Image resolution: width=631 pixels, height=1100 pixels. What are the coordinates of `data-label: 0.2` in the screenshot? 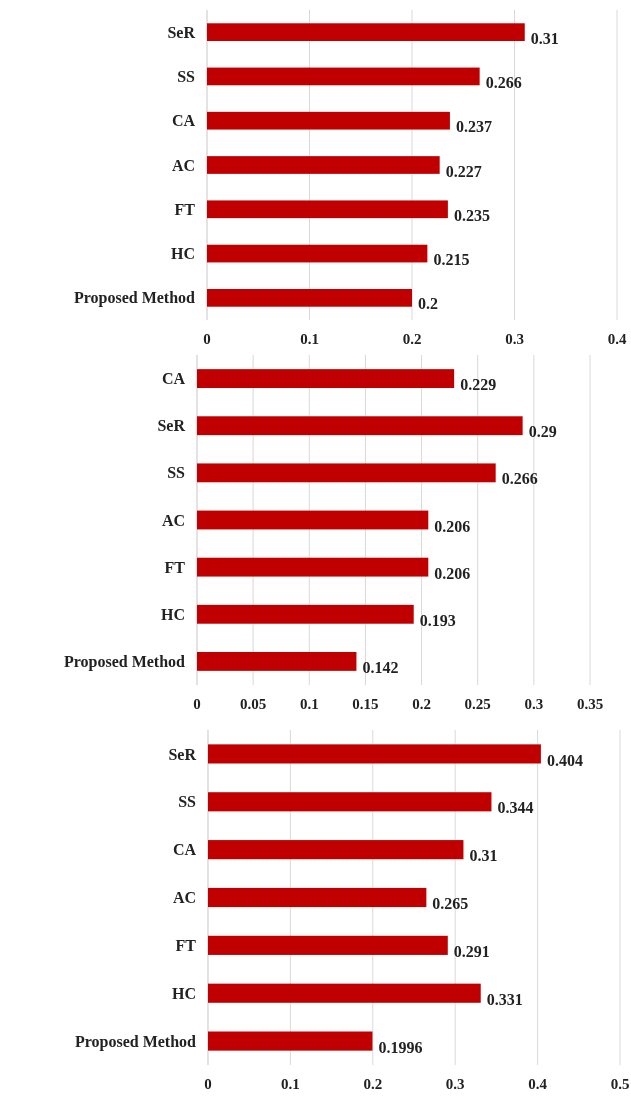 It's located at (428, 304).